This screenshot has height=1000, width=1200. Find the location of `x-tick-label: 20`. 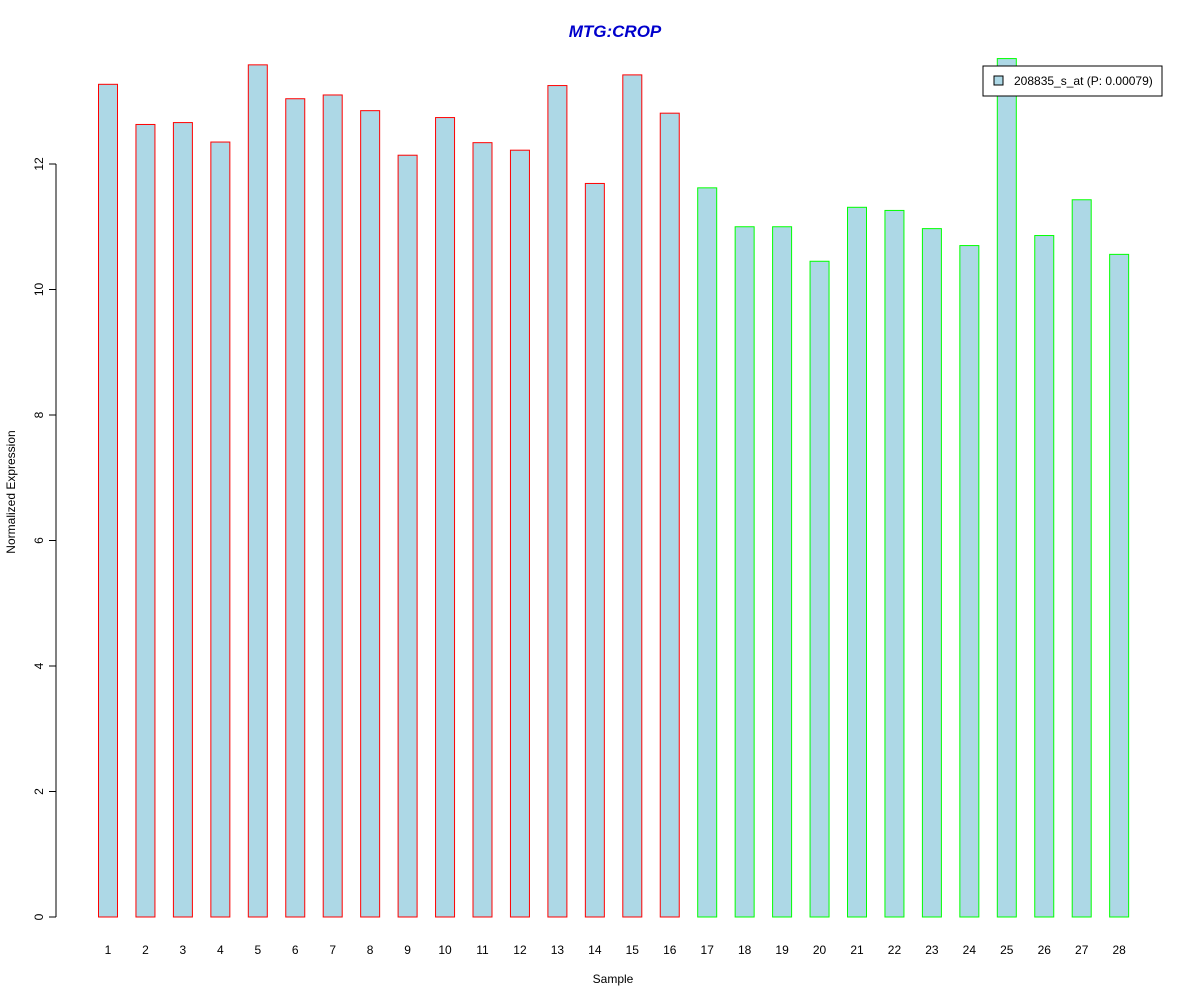

x-tick-label: 20 is located at coordinates (820, 950).